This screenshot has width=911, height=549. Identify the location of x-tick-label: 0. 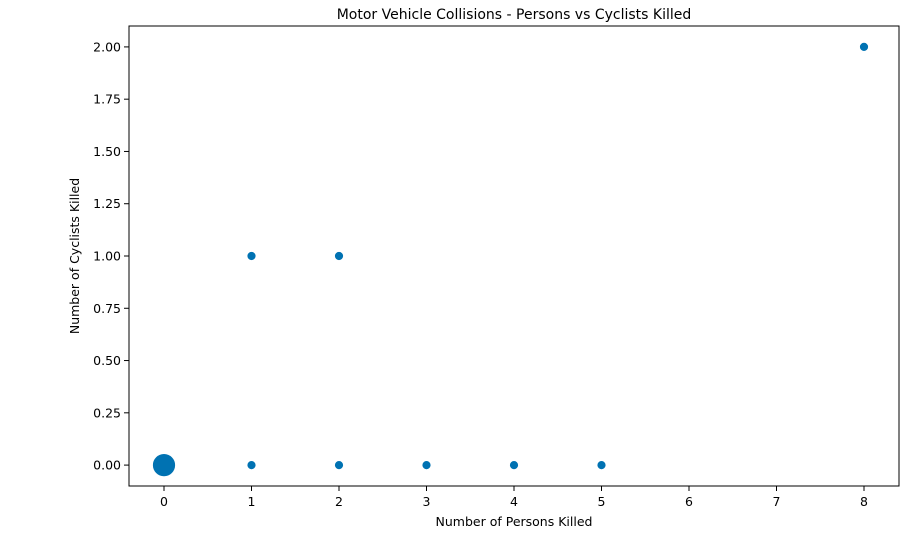
(164, 501).